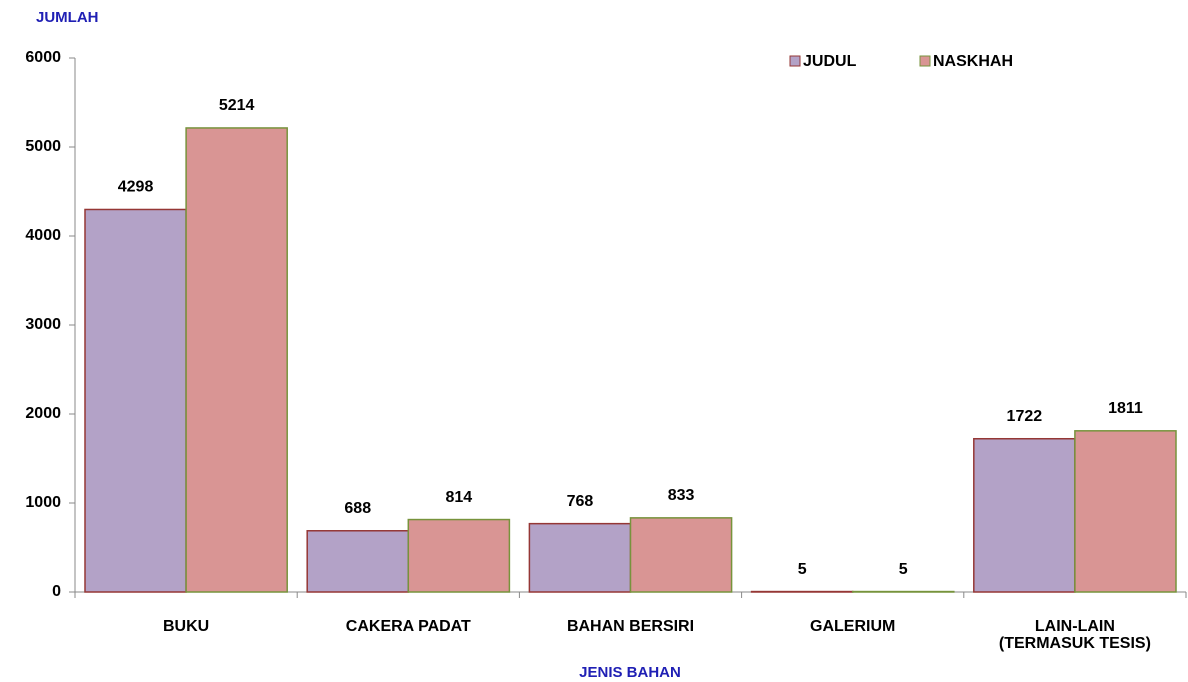 The image size is (1188, 682). What do you see at coordinates (630, 626) in the screenshot?
I see `x-tick-label: BAHAN BERSIRI` at bounding box center [630, 626].